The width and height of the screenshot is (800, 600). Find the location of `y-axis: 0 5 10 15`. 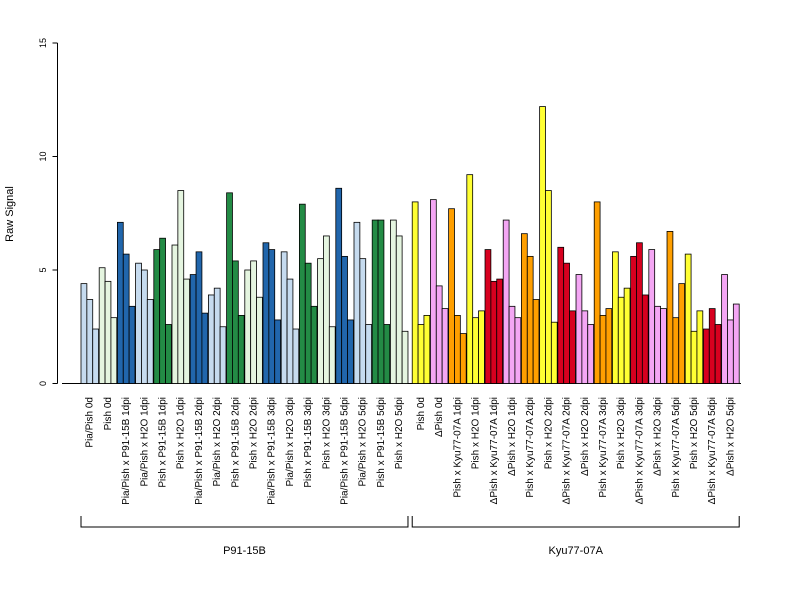

y-axis: 0 5 10 15 is located at coordinates (48, 212).